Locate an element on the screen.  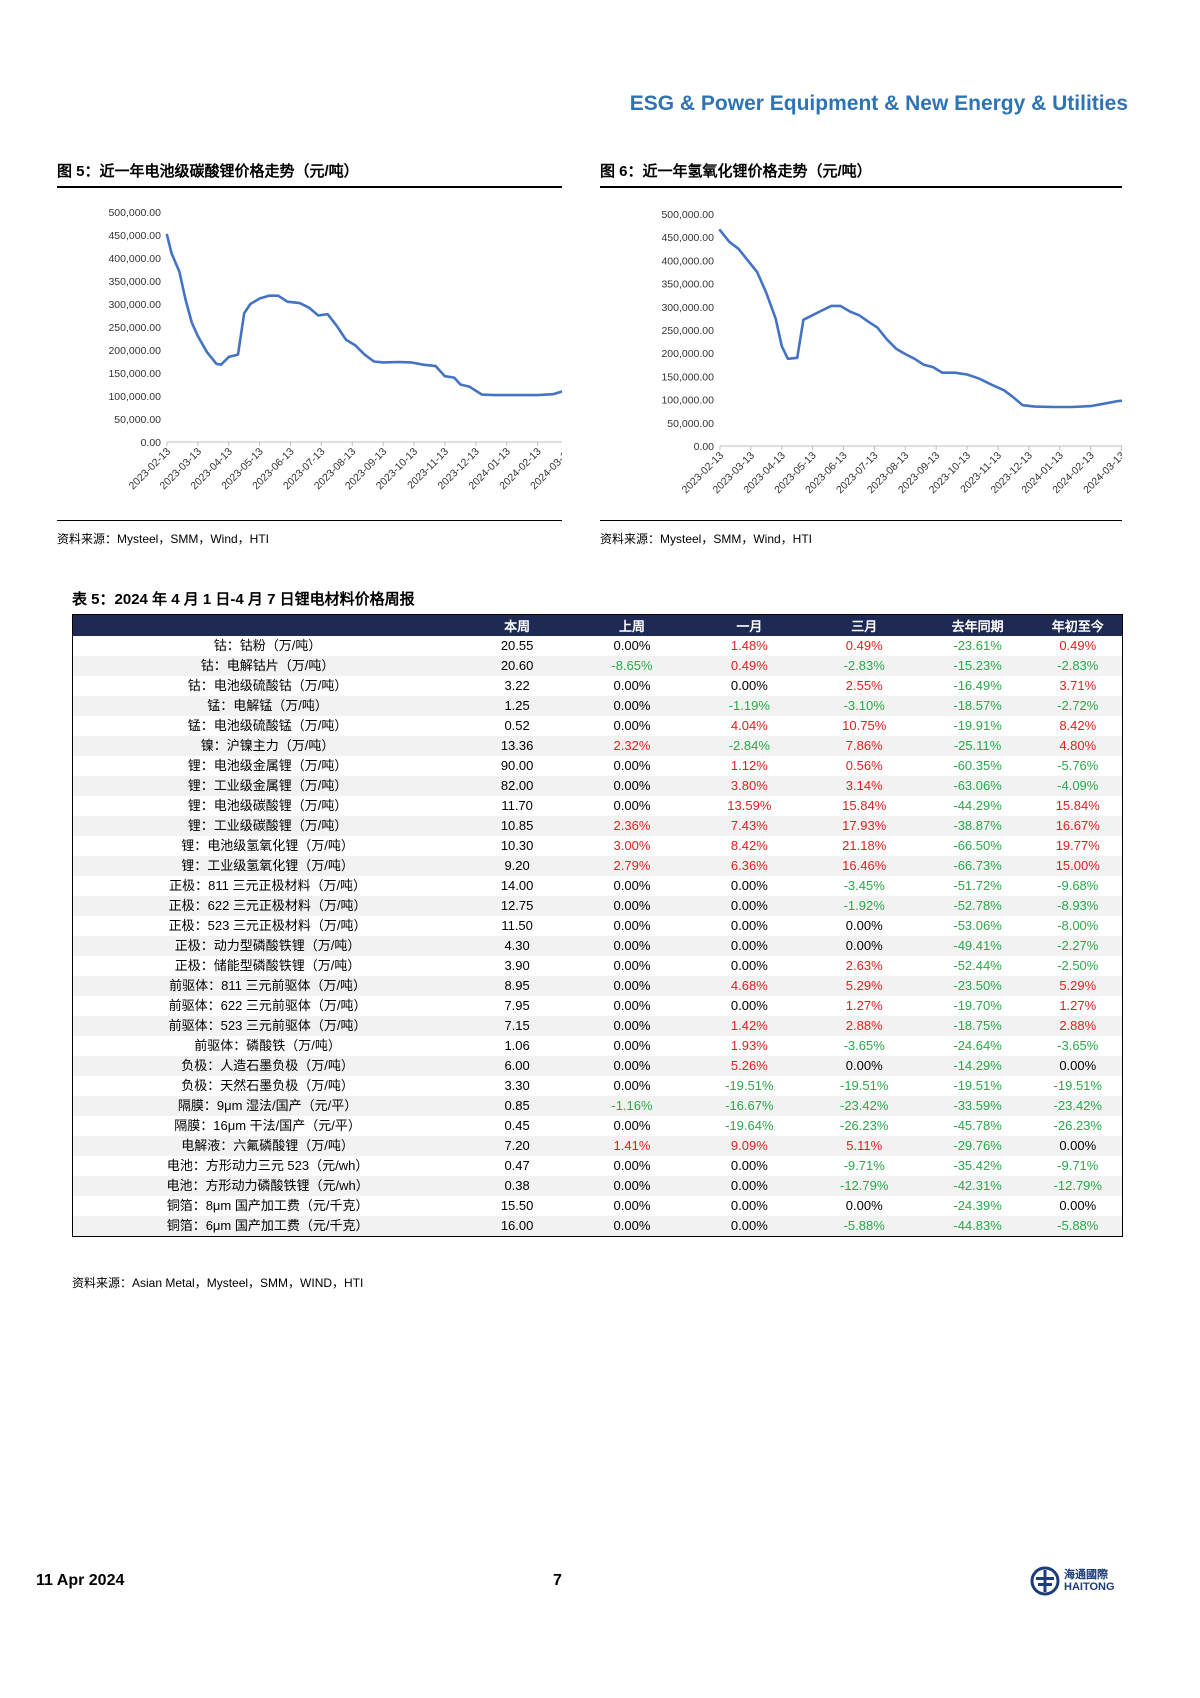
row-item-name: 镍：沪镍主力（万/吨） is located at coordinates (267, 746).